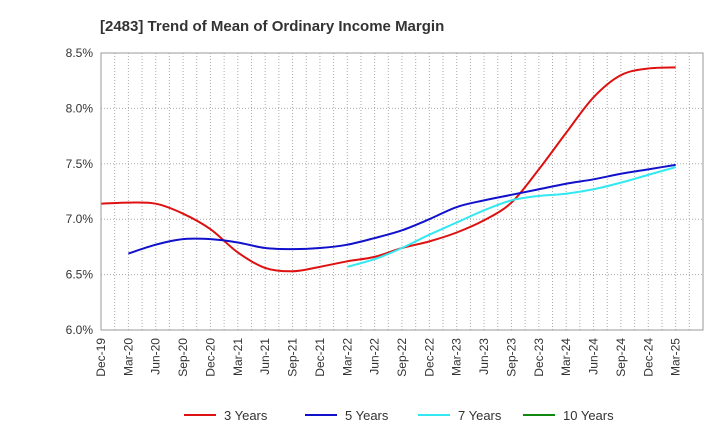 The height and width of the screenshot is (440, 720). I want to click on series-line-7-years, so click(511, 217).